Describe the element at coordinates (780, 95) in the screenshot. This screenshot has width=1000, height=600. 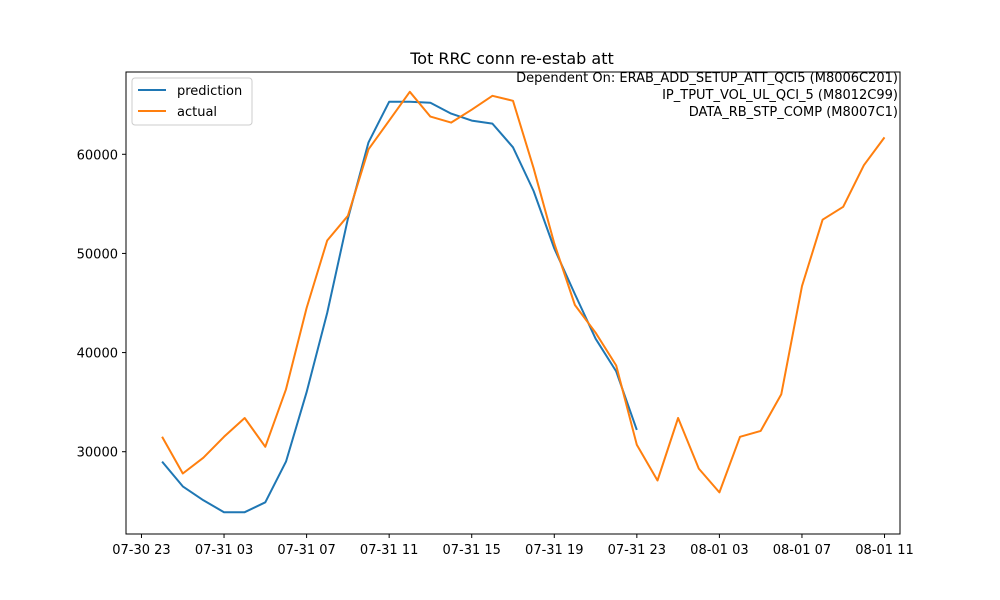
I see `annotation-line-2: IP_TPUT_VOL_UL_QCI_5 (M8012C99)` at that location.